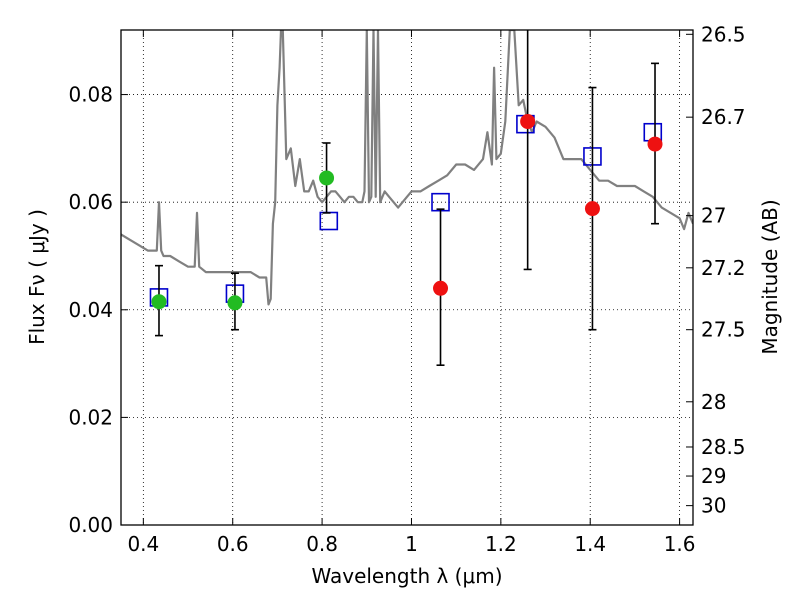  Describe the element at coordinates (723, 447) in the screenshot. I see `mag-tick-label: 28.5` at that location.